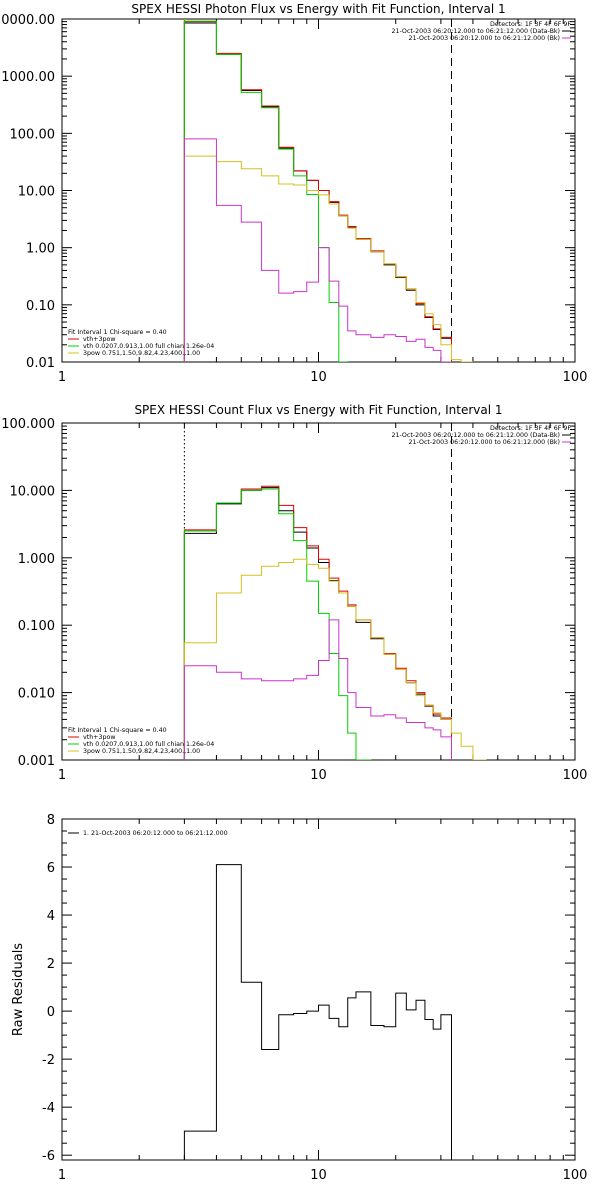  I want to click on y-tick-label: -2, so click(48, 1060).